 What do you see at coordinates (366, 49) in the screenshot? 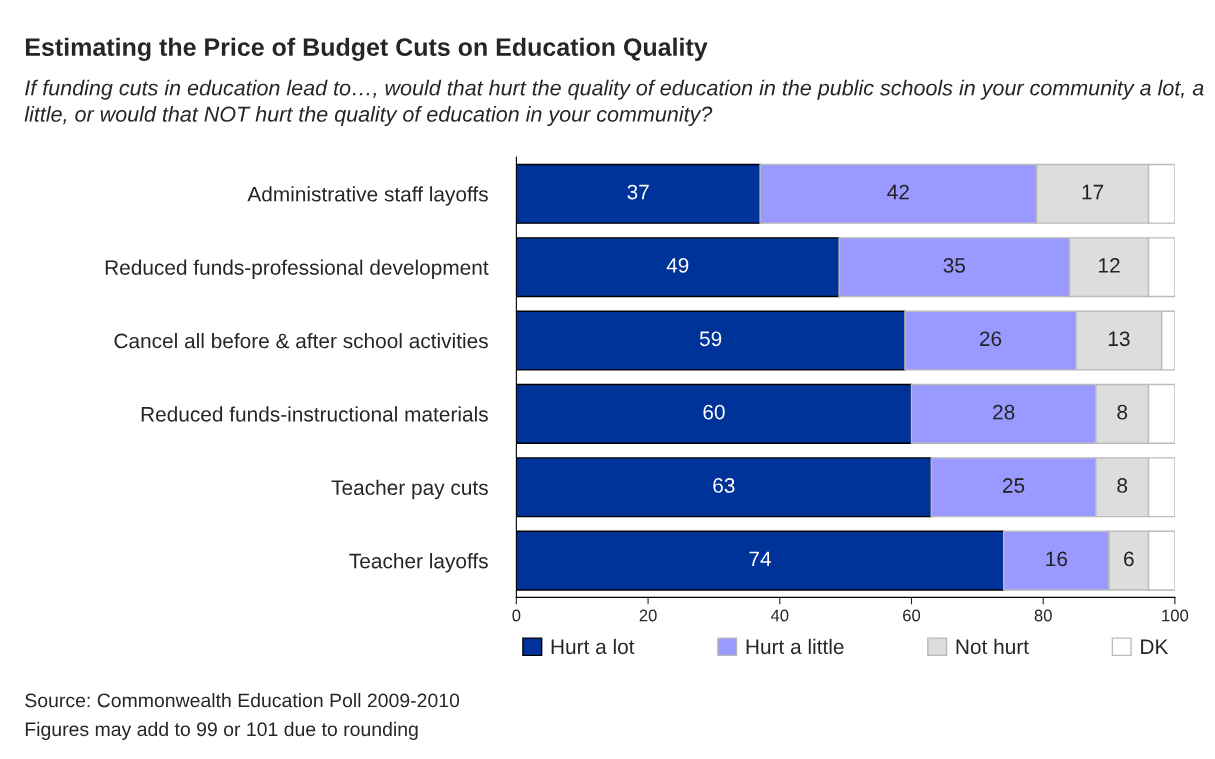
I see `chart-title: Estimating the Price of Budget Cuts on Education Quality` at bounding box center [366, 49].